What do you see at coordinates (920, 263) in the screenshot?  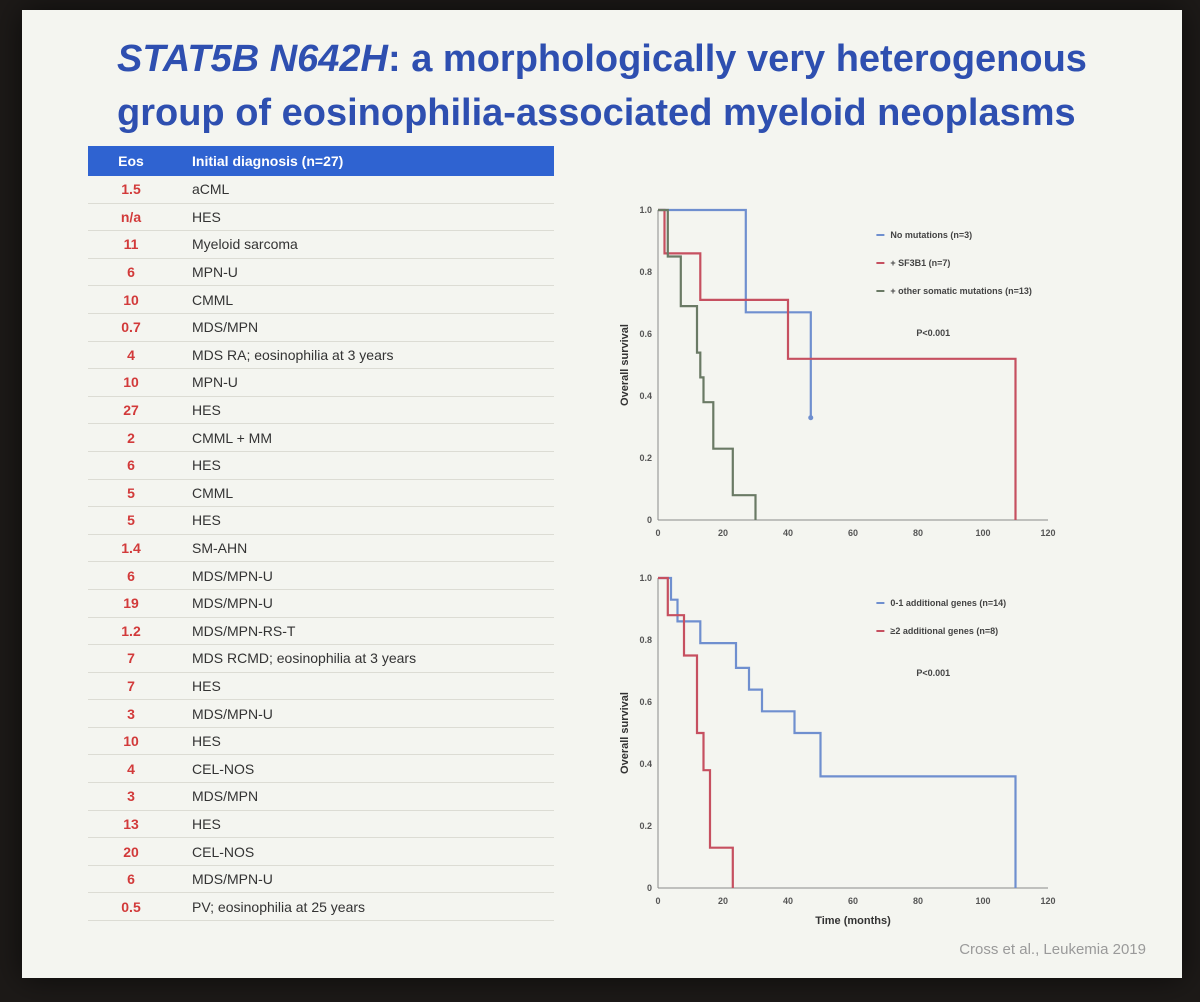 I see `legend-entry: + SF3B1 (n=7)` at bounding box center [920, 263].